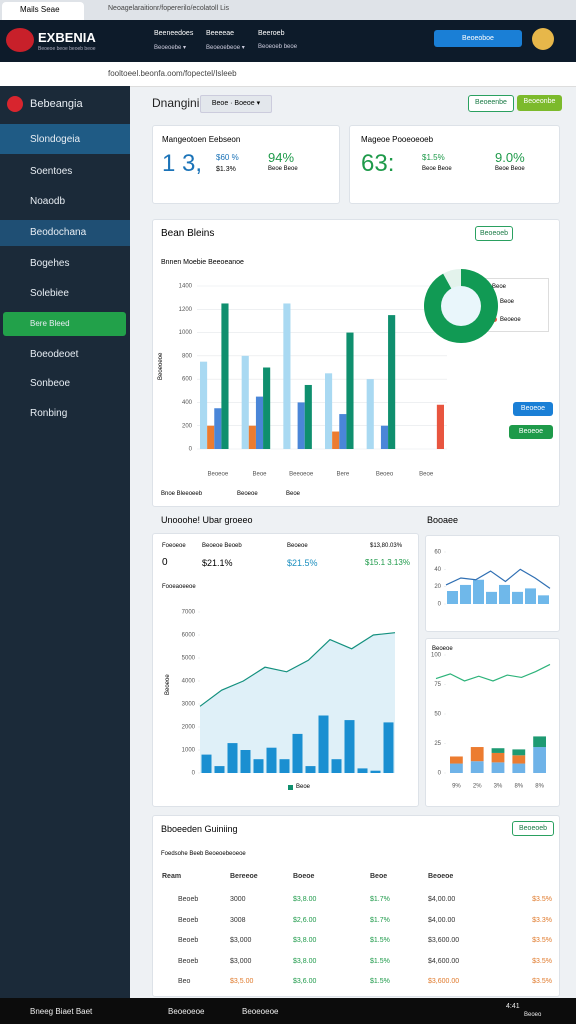 The height and width of the screenshot is (1024, 576). What do you see at coordinates (387, 562) in the screenshot?
I see `stat-value: $15.1 3.13%` at bounding box center [387, 562].